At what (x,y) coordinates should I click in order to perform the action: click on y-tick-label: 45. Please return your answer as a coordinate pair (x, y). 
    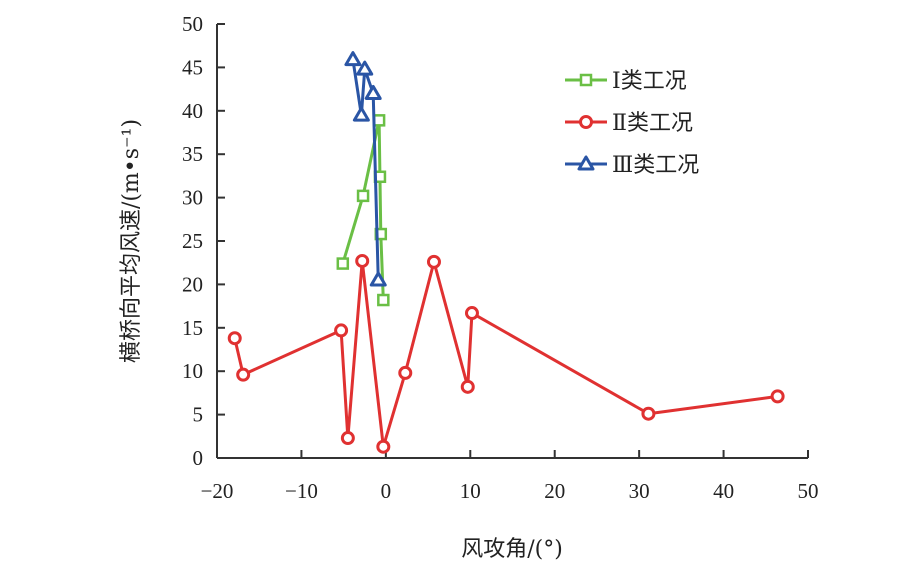
    Looking at the image, I should click on (192, 67).